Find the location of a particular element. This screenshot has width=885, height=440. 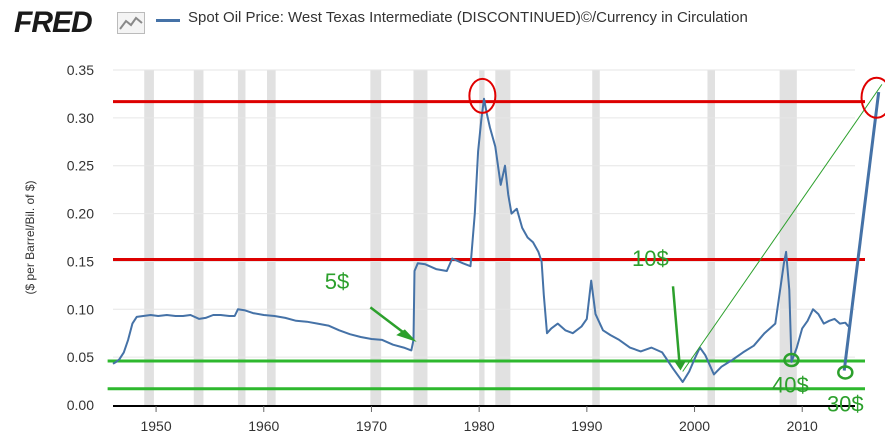

y-tick-label: 0.20 is located at coordinates (80, 214).